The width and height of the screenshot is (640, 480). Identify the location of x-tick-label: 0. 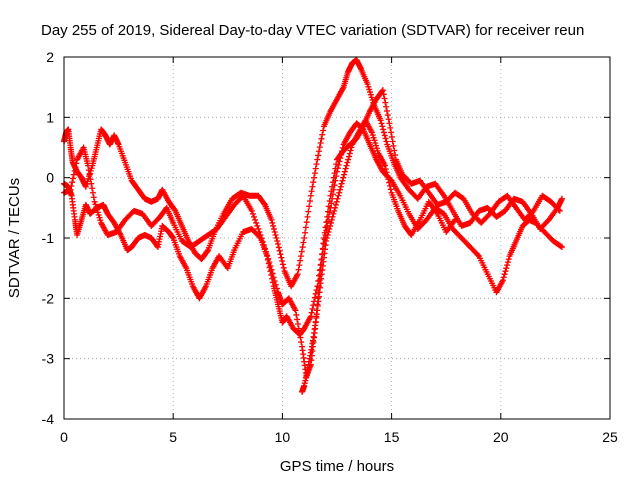
(64, 437).